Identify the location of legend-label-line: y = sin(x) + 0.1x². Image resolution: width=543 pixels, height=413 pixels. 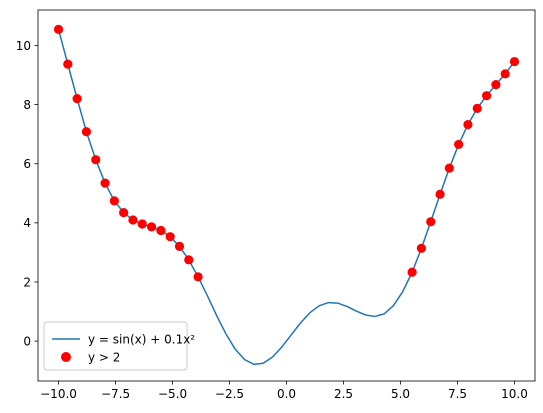
(141, 340).